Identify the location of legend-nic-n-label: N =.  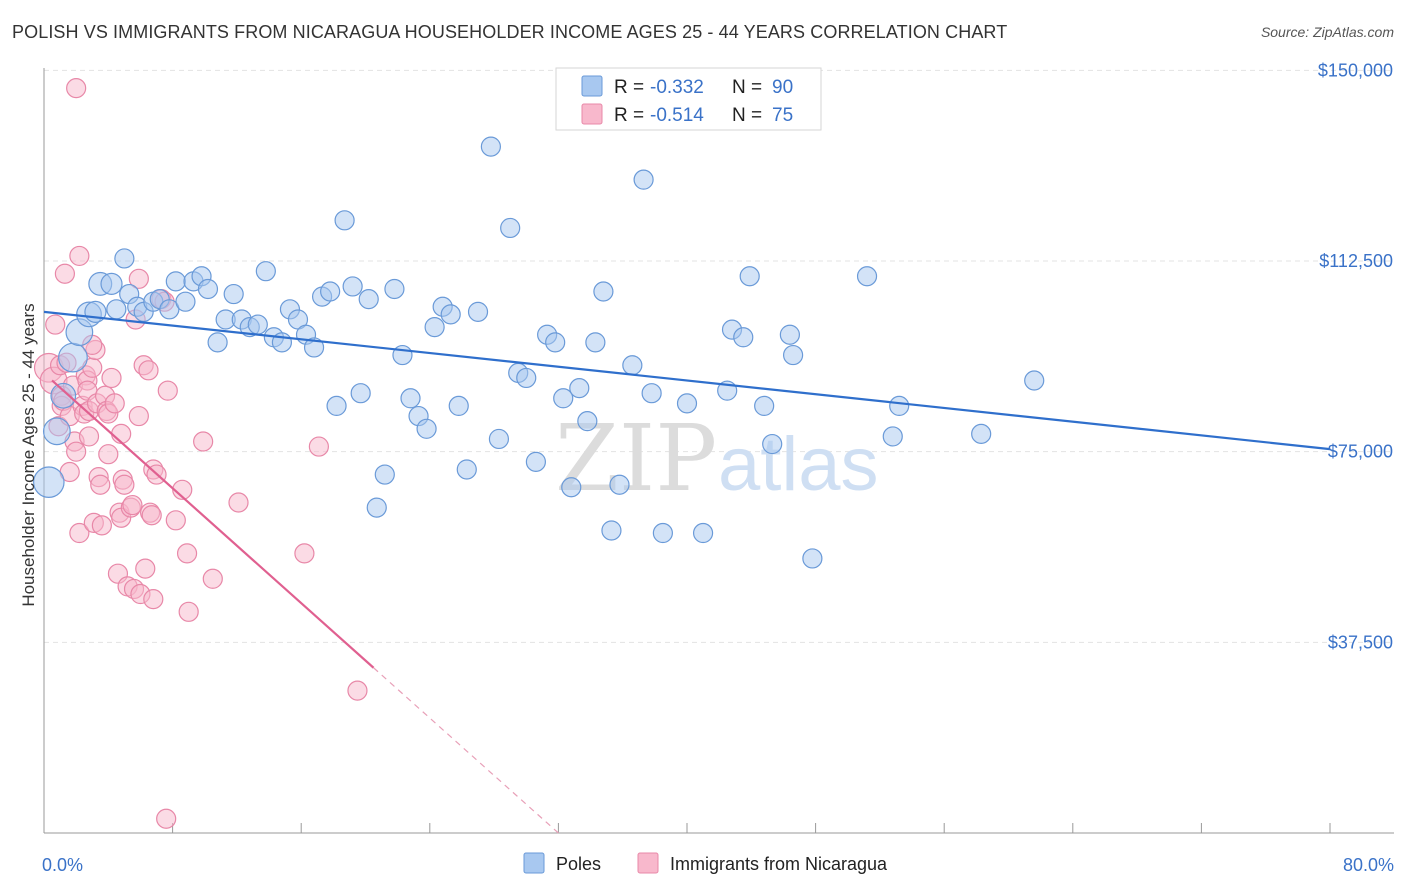
(747, 115).